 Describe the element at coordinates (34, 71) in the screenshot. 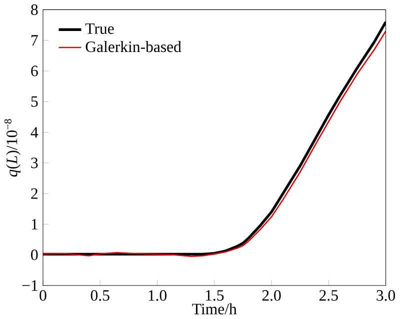

I see `y-tick-label: 6` at that location.